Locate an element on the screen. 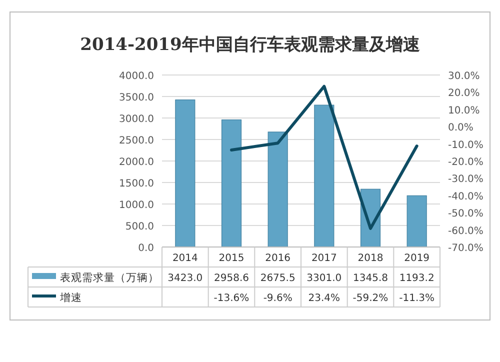 The image size is (500, 362). y2-tick-label: 0.0% is located at coordinates (461, 128).